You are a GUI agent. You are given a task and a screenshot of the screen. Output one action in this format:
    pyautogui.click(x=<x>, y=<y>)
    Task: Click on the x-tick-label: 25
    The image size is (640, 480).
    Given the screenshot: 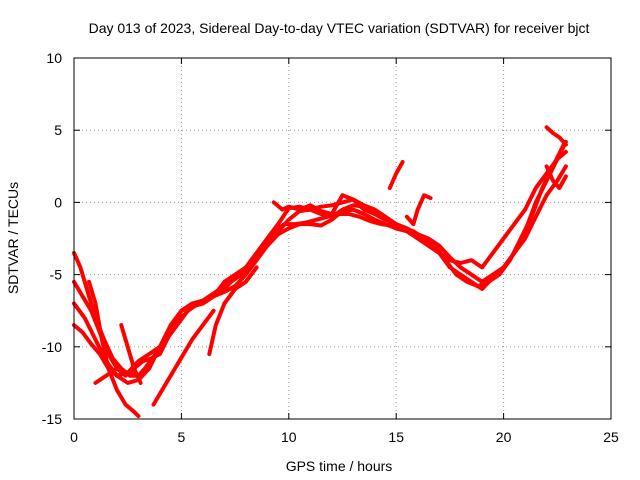 What is the action you would take?
    pyautogui.click(x=611, y=437)
    